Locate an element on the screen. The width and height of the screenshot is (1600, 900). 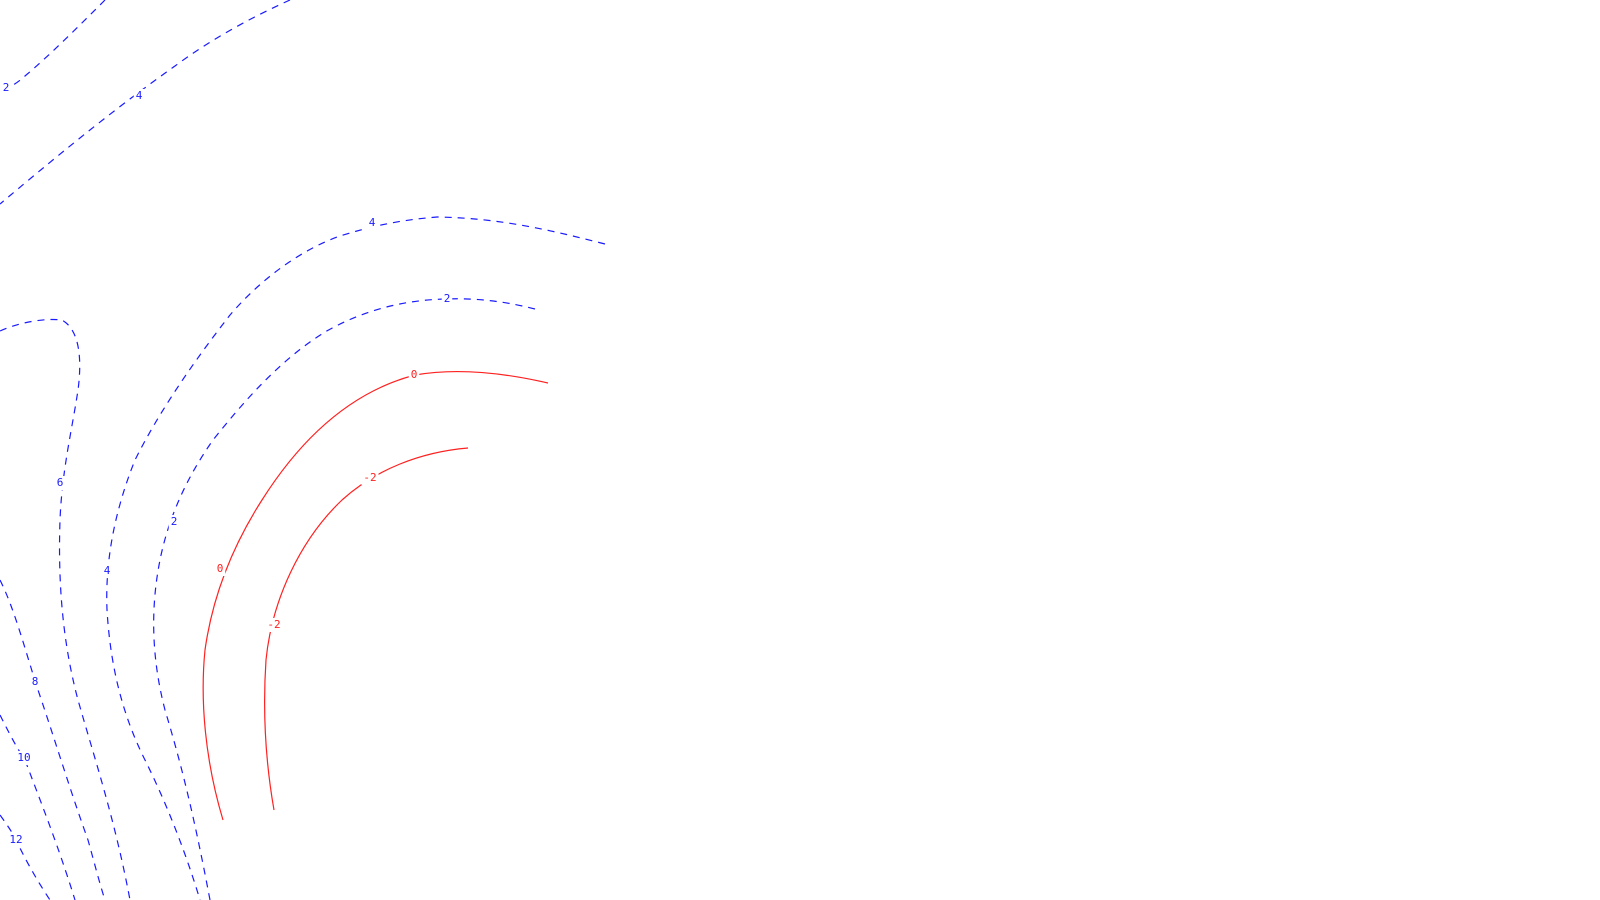
contour-label-c-10-0: 10 is located at coordinates (23, 757).